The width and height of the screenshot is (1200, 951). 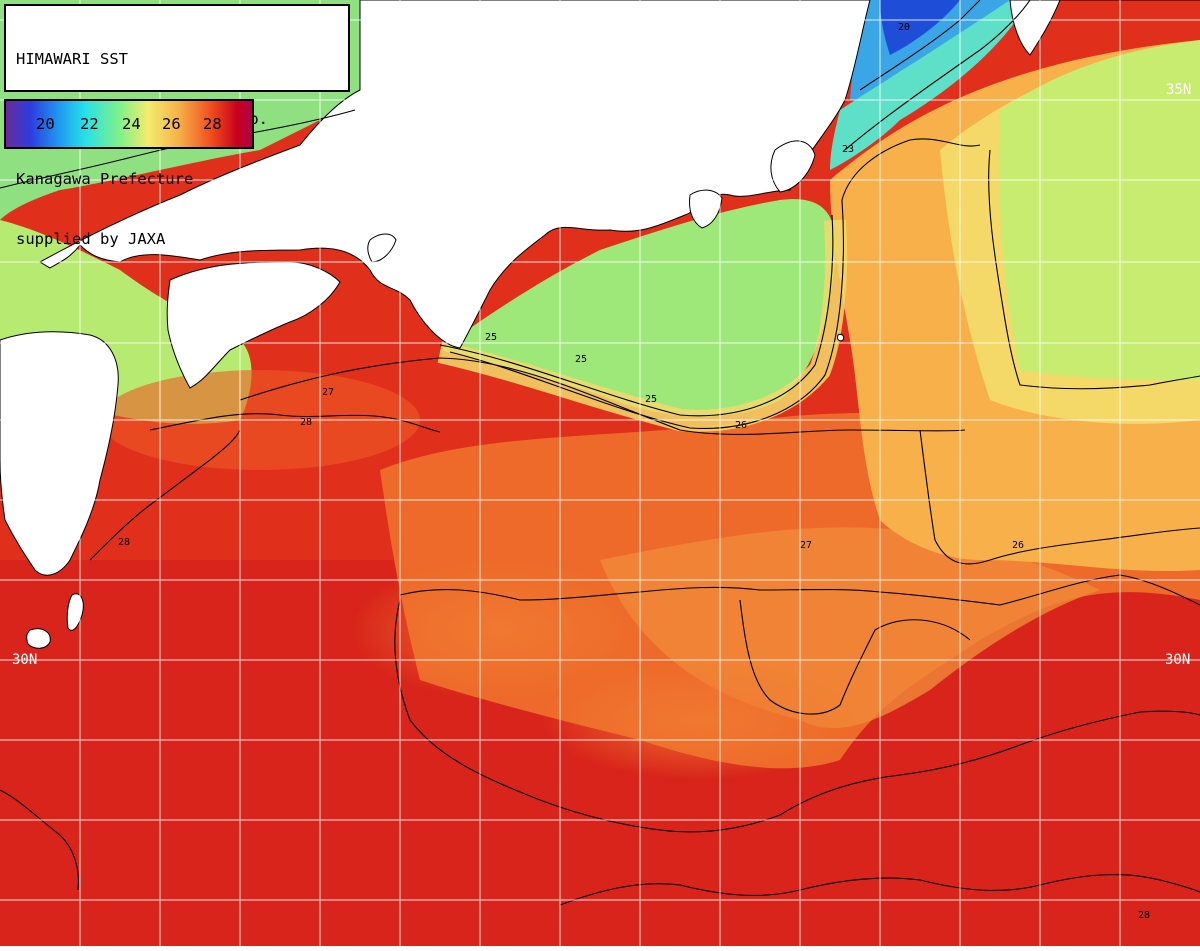 I want to click on contour-23-northeast, so click(x=937, y=75).